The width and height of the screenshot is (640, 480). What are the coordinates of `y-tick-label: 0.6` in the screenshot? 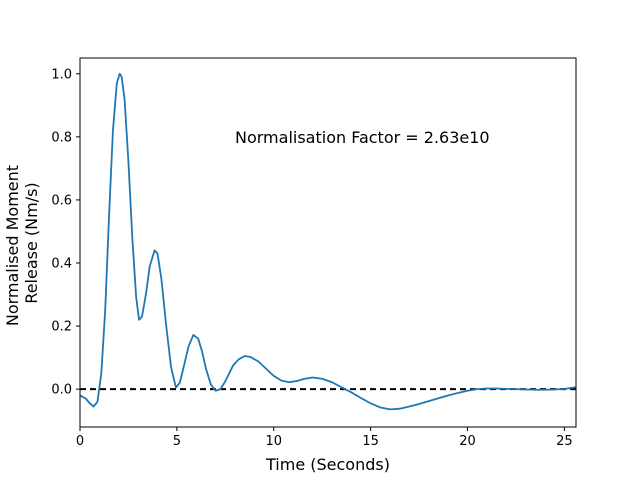 It's located at (61, 200).